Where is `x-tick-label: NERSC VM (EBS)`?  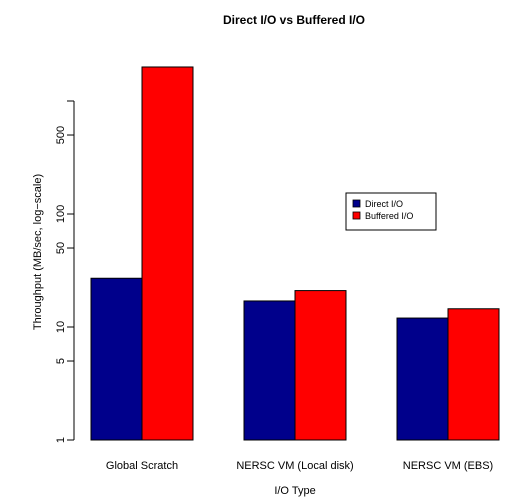 x-tick-label: NERSC VM (EBS) is located at coordinates (448, 466).